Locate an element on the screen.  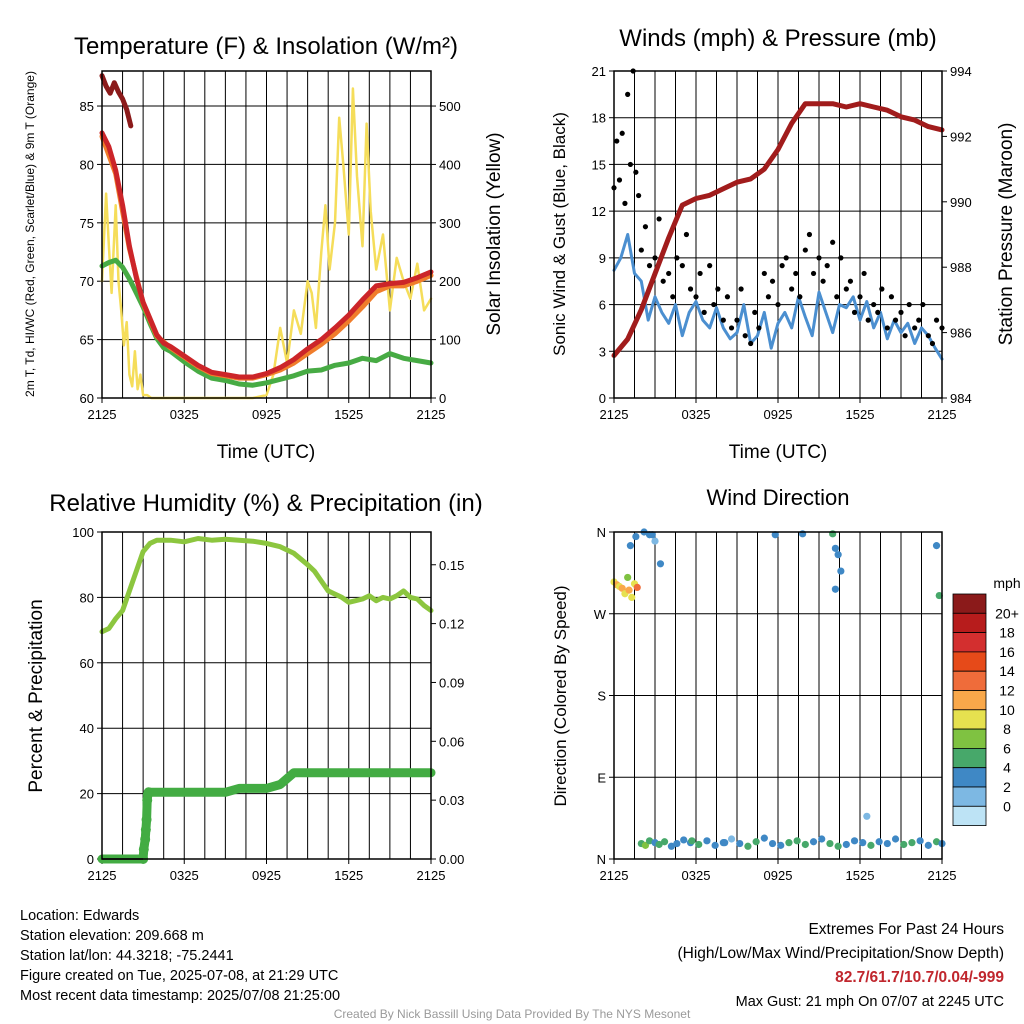
colorbar-label: 8 is located at coordinates (1007, 729).